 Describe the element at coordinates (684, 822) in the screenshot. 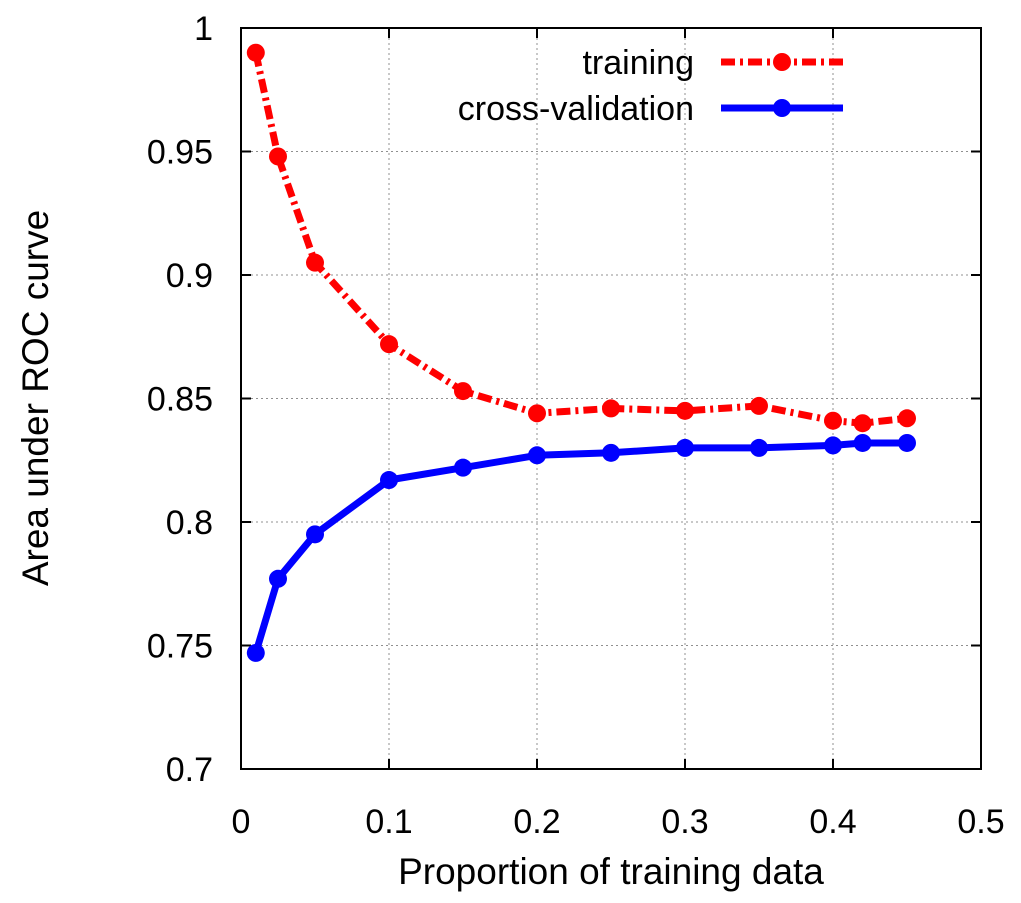

I see `x-tick-label: 0.3` at that location.